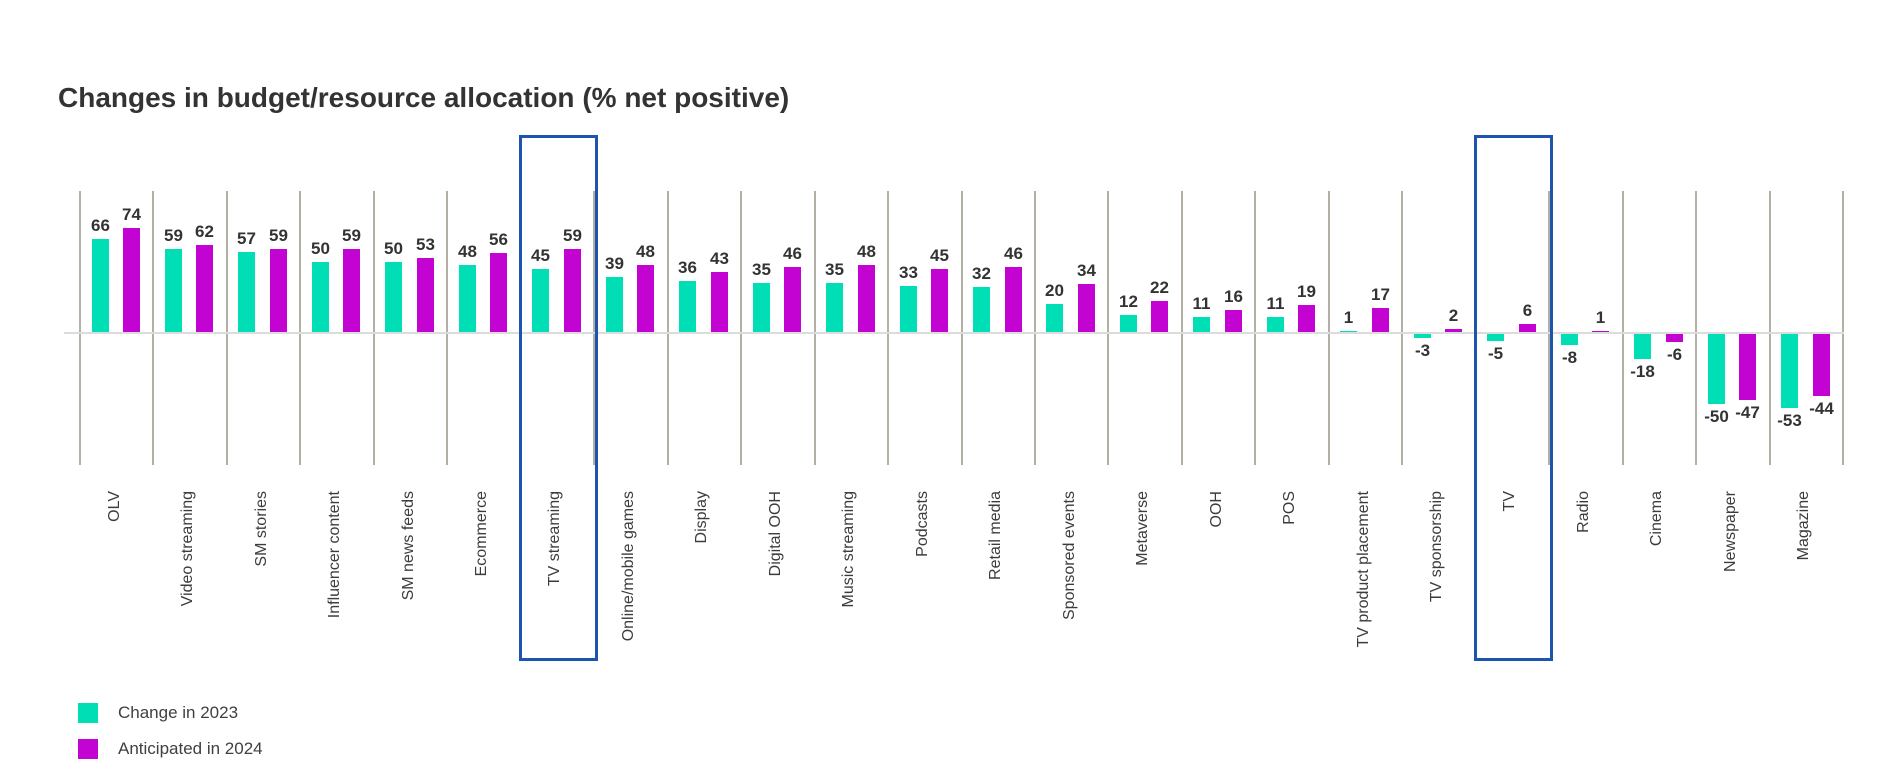  What do you see at coordinates (408, 546) in the screenshot?
I see `category-label: SM news feeds` at bounding box center [408, 546].